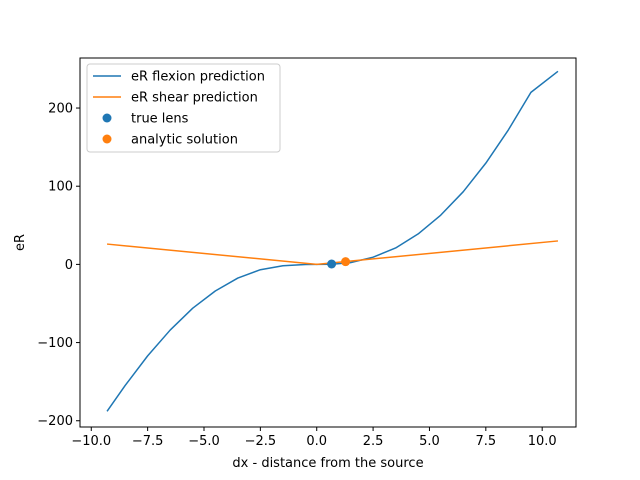  What do you see at coordinates (58, 265) in the screenshot?
I see `y-axis-ticks: −200 −100 0 100 200` at bounding box center [58, 265].